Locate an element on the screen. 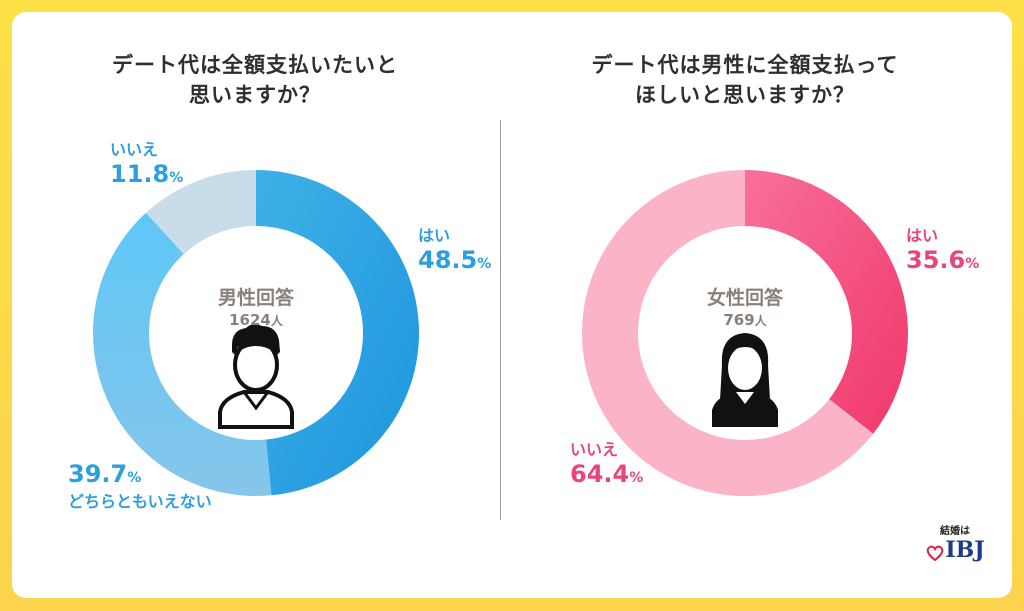 Image resolution: width=1024 pixels, height=611 pixels. left-label-no-unit: % is located at coordinates (176, 178).